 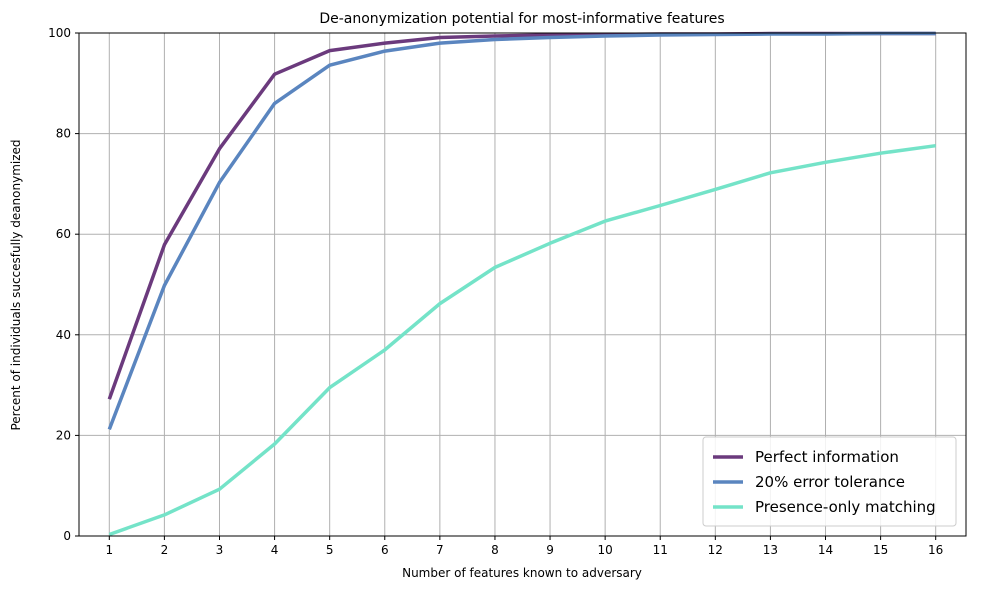 I want to click on legend-box, so click(x=829, y=481).